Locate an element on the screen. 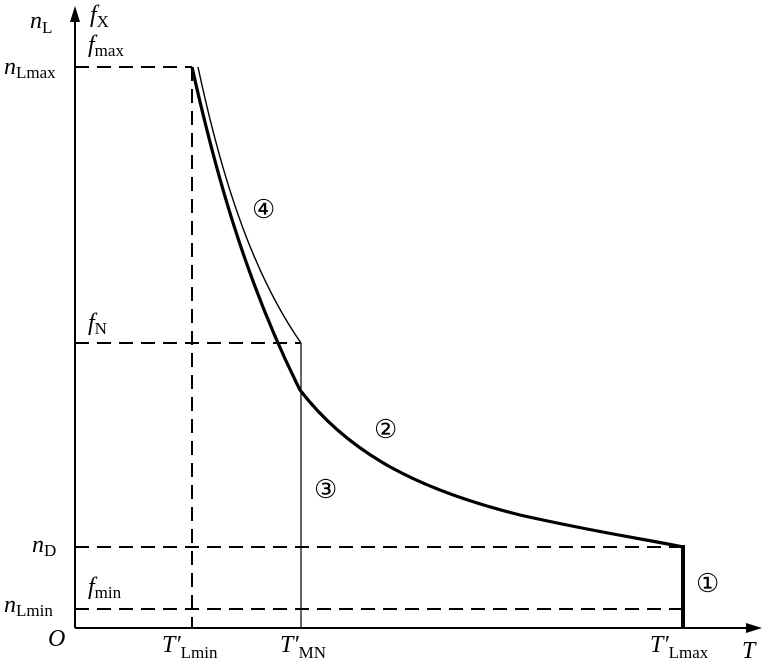 The height and width of the screenshot is (665, 768). curve-label: ② is located at coordinates (385, 429).